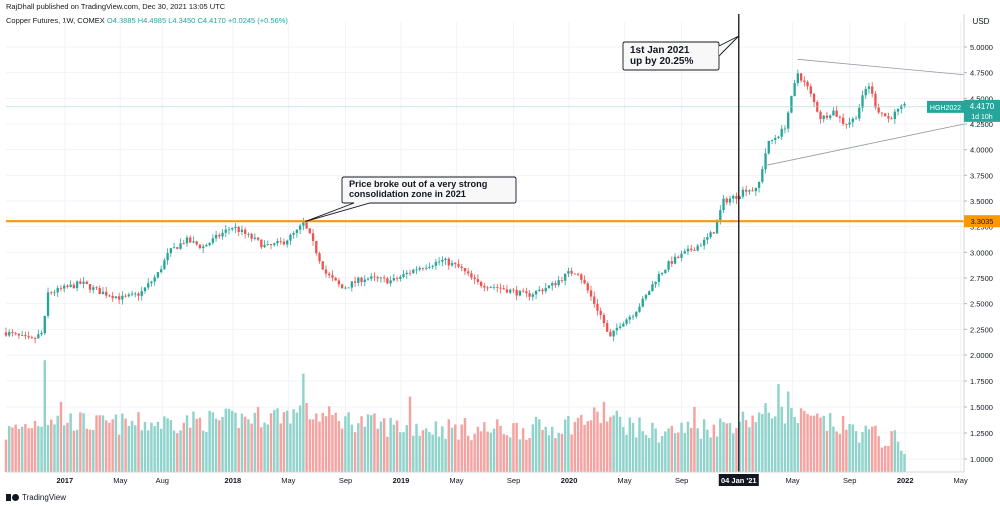  What do you see at coordinates (401, 480) in the screenshot?
I see `x-tick-label: 2019` at bounding box center [401, 480].